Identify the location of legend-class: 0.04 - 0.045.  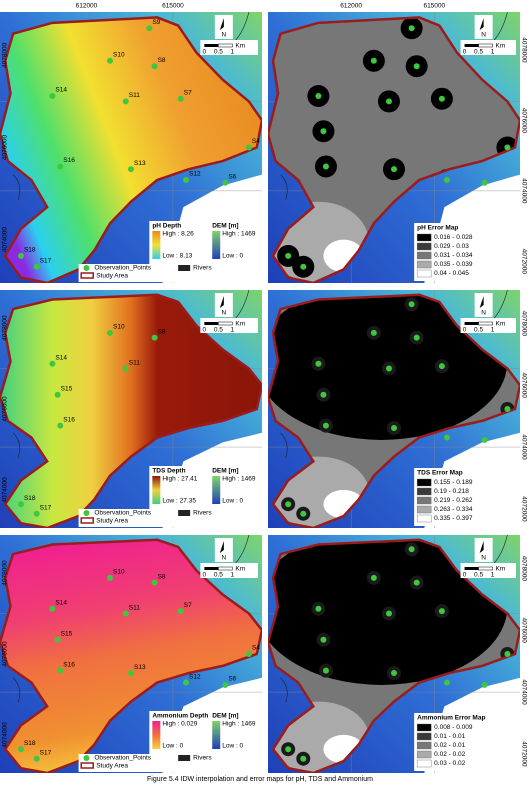
(451, 273).